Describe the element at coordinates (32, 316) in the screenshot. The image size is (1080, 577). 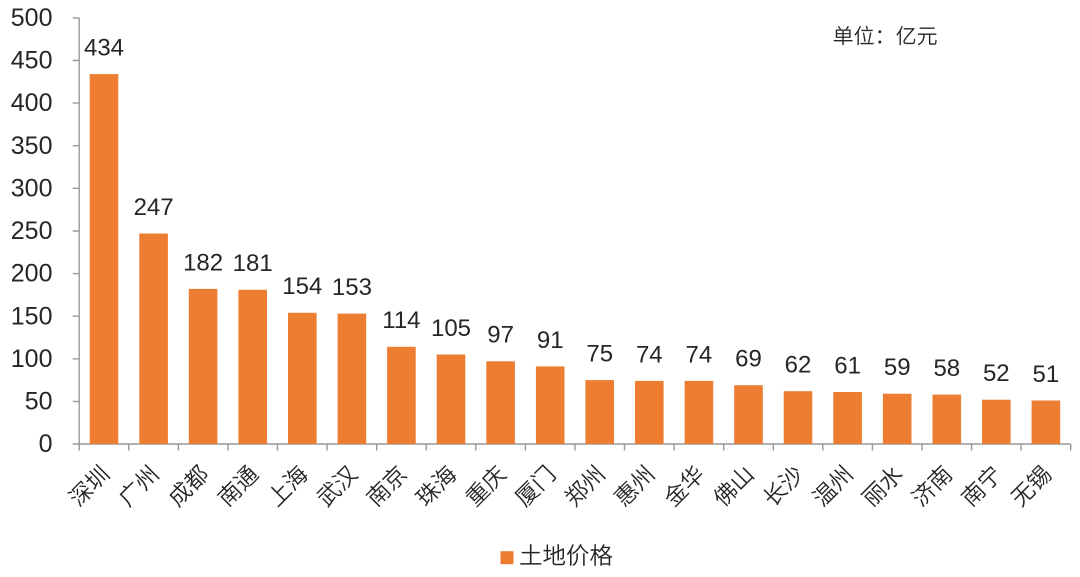
I see `svg-text: 150` at that location.